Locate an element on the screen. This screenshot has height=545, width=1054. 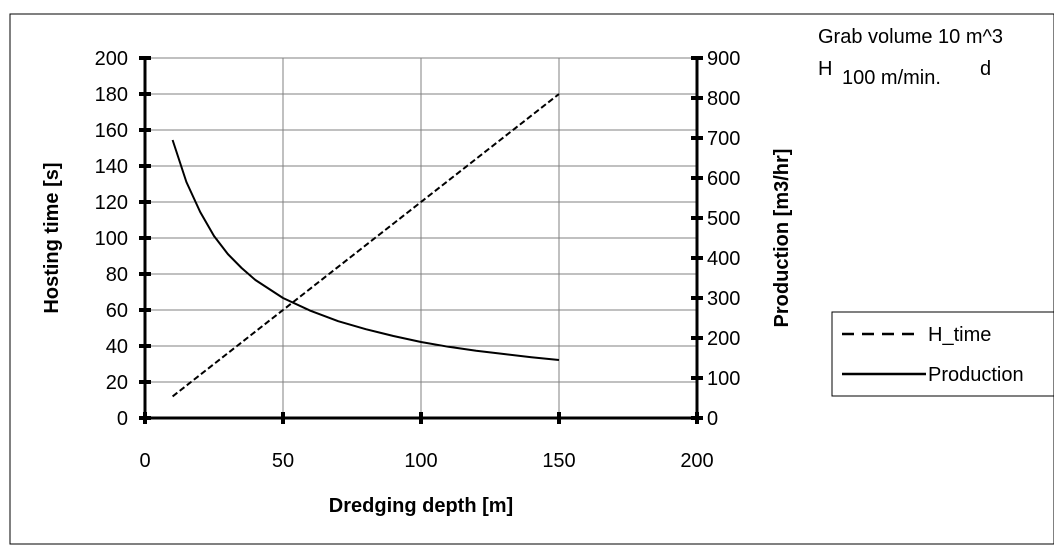
x-tick-label: 50 is located at coordinates (283, 461).